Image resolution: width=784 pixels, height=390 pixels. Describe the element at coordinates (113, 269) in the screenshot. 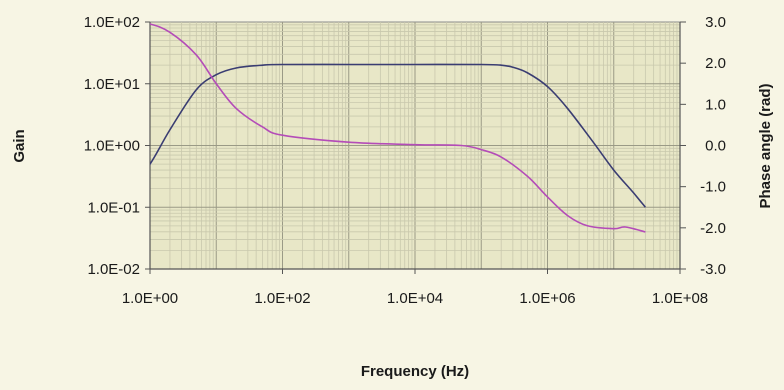

I see `y-left-tick-label: 1.0E-02` at that location.